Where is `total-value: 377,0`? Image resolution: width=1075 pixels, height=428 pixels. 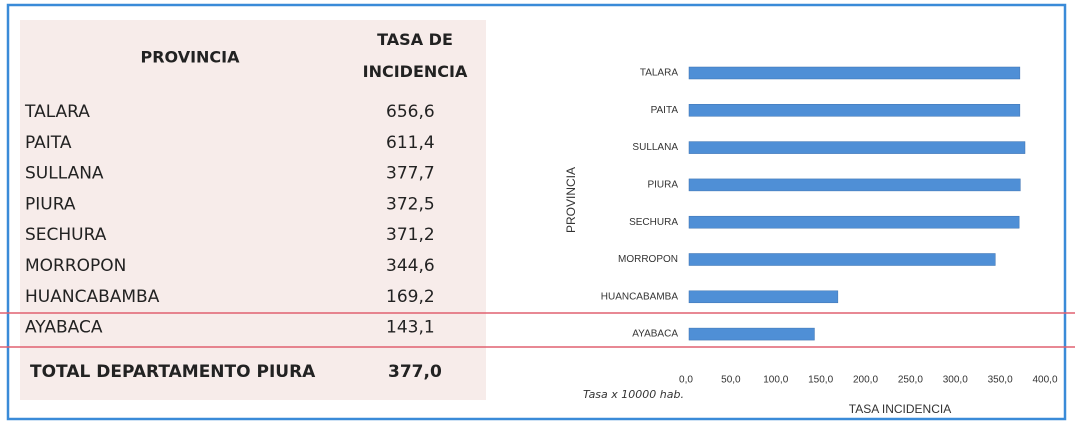
total-value: 377,0 is located at coordinates (415, 372).